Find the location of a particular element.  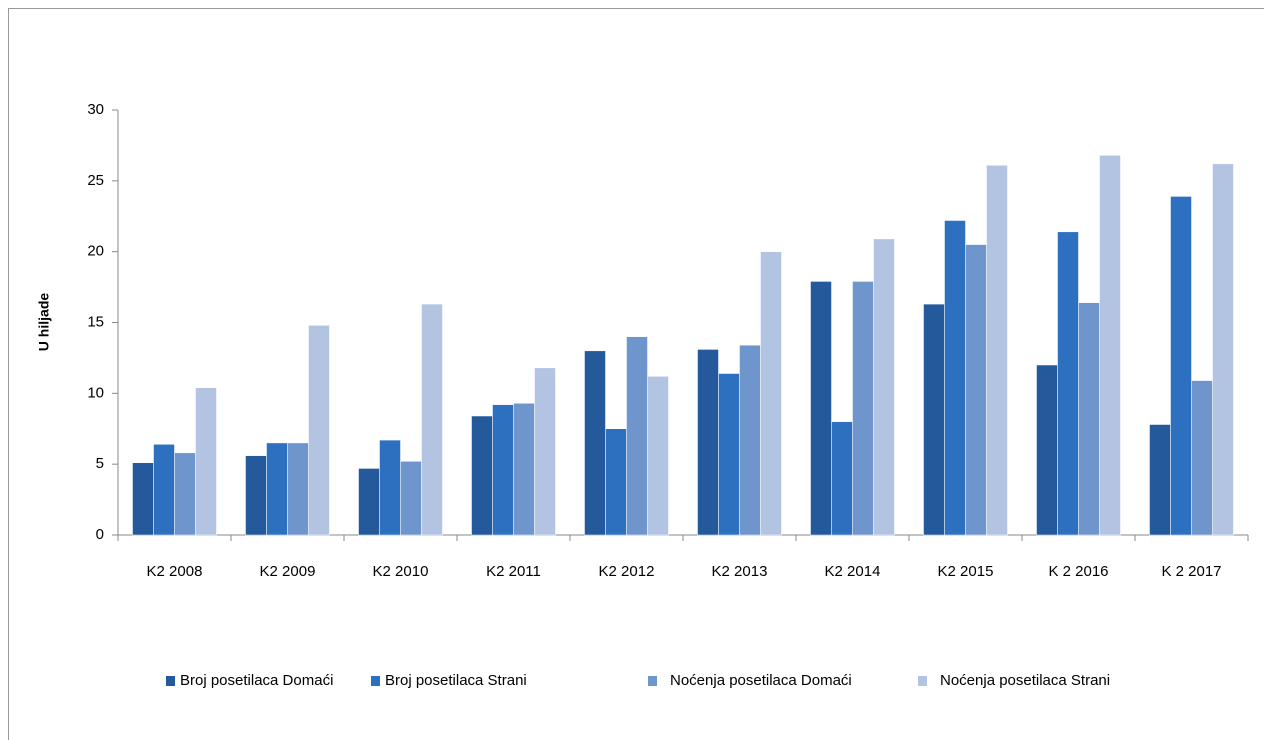

x-tick-label: K2 2014 is located at coordinates (853, 571).